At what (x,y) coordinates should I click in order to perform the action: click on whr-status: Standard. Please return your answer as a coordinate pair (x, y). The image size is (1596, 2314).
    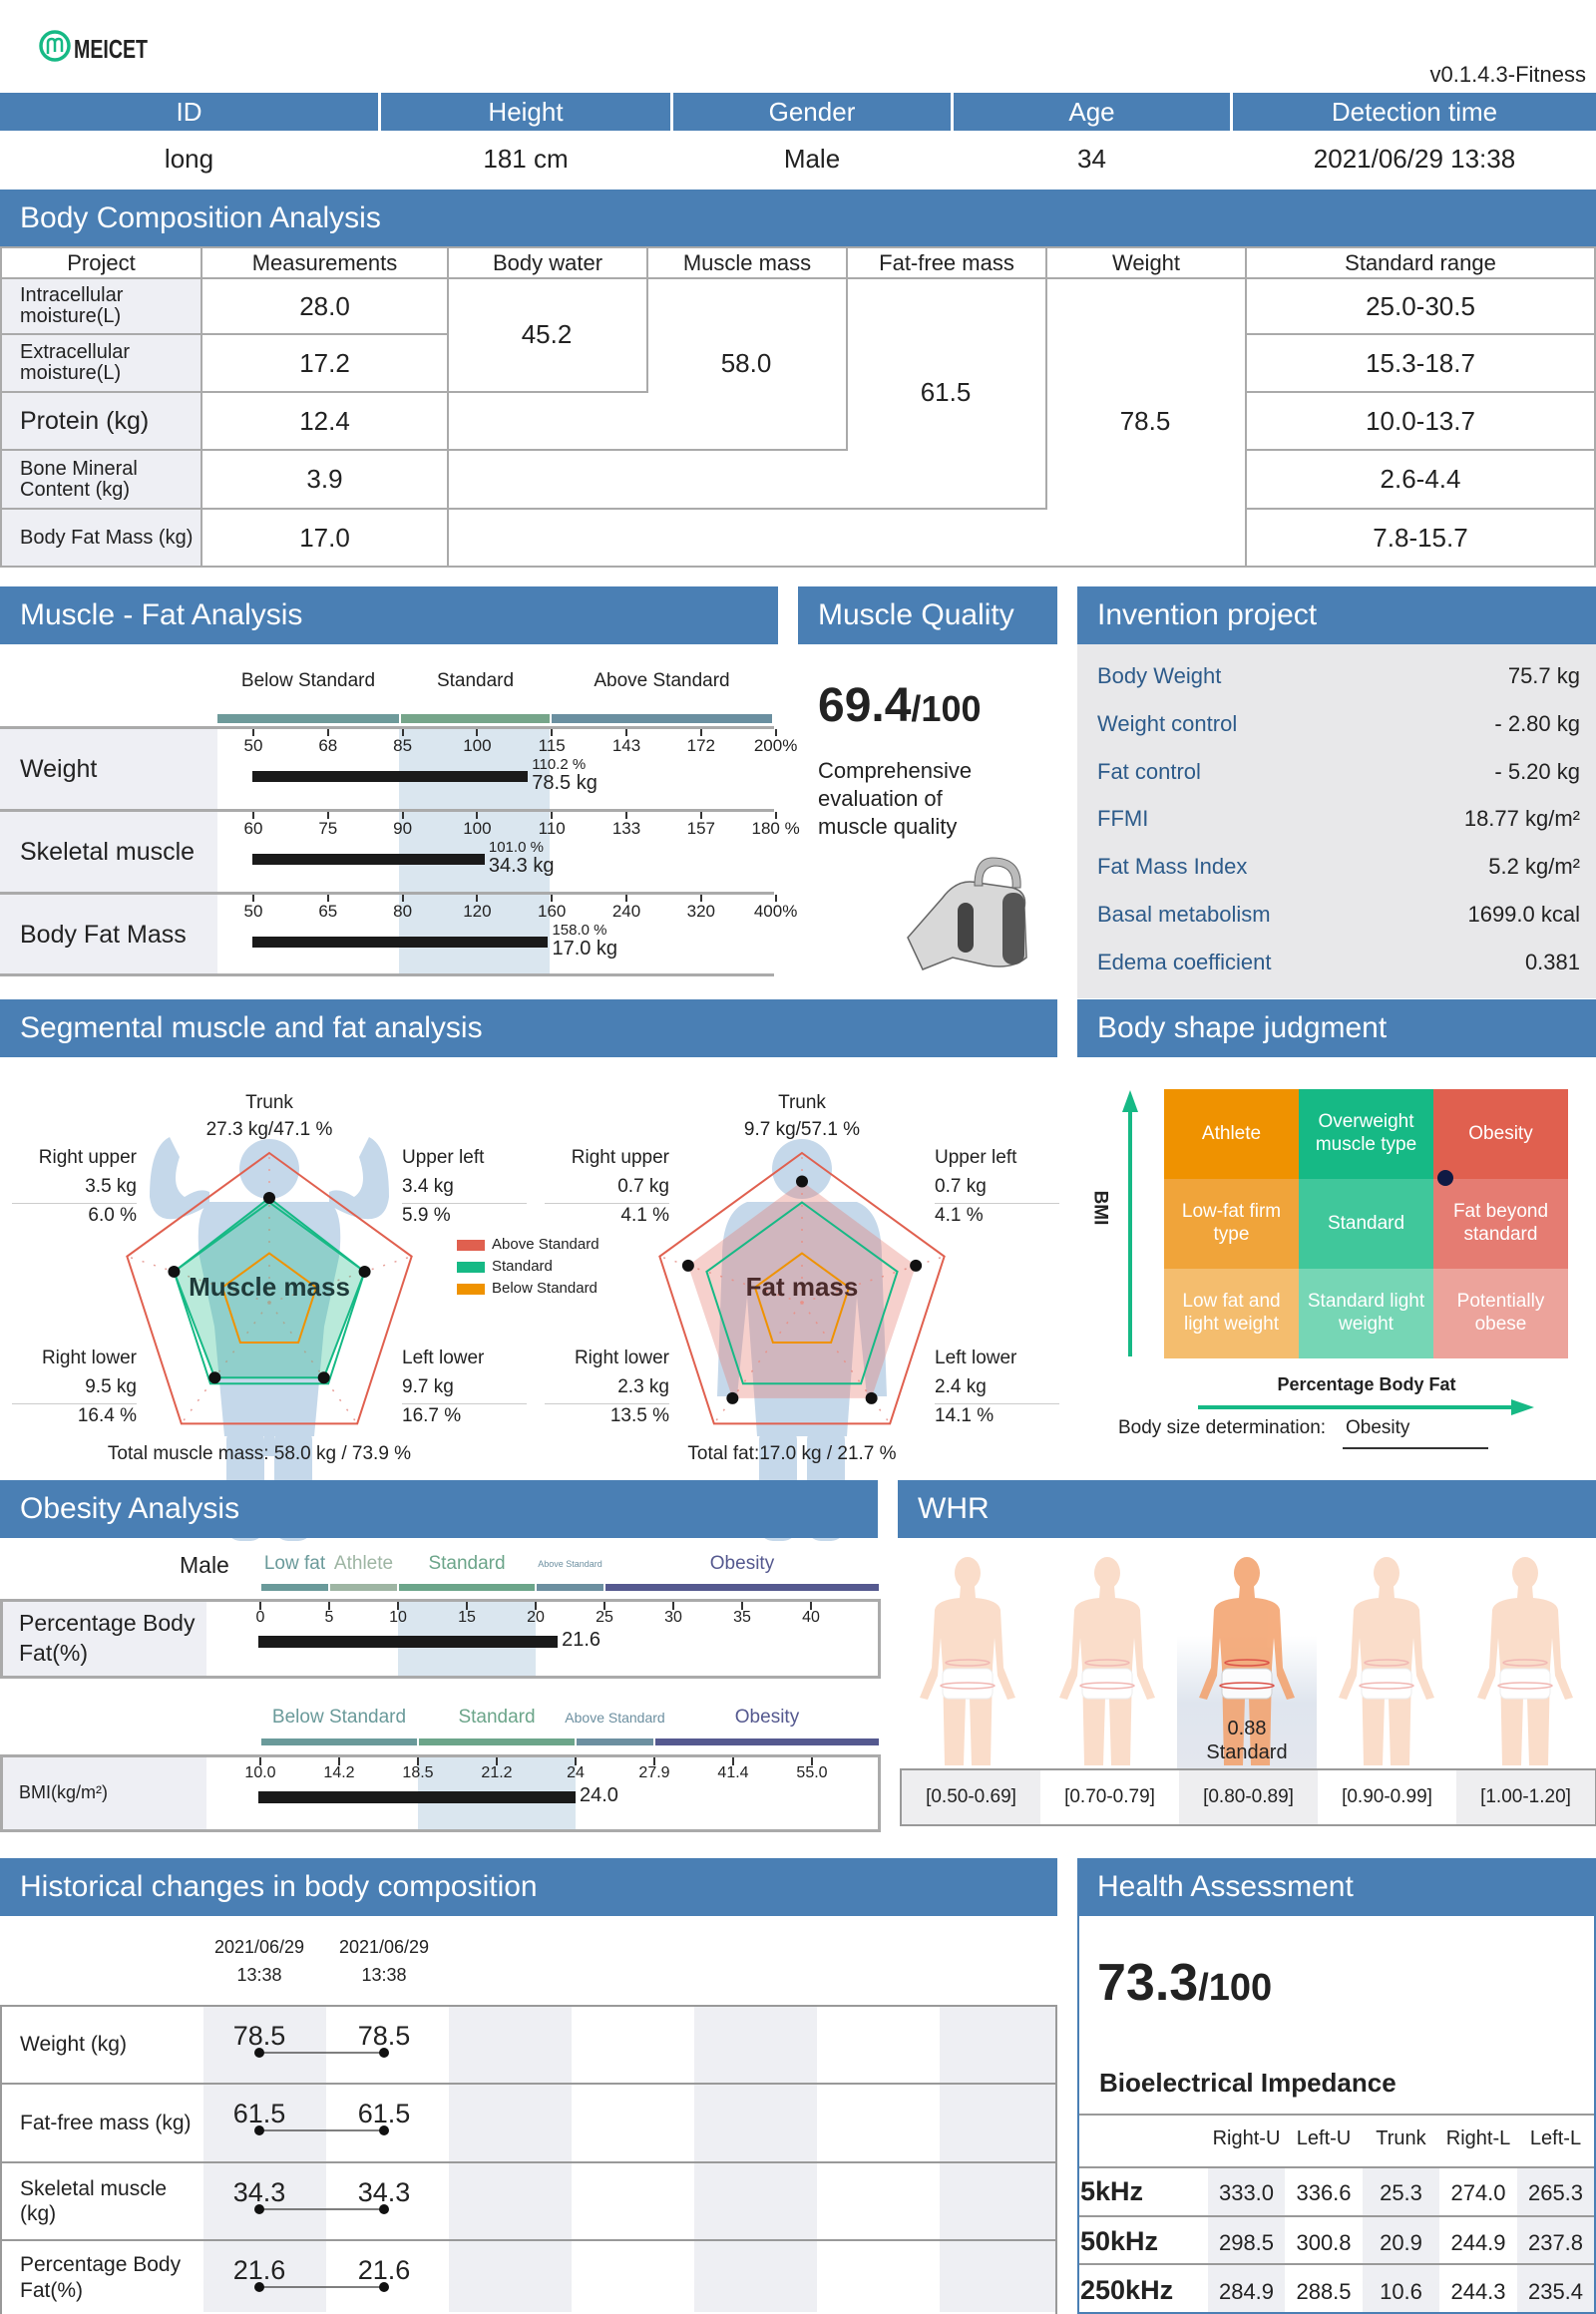
    Looking at the image, I should click on (1247, 1752).